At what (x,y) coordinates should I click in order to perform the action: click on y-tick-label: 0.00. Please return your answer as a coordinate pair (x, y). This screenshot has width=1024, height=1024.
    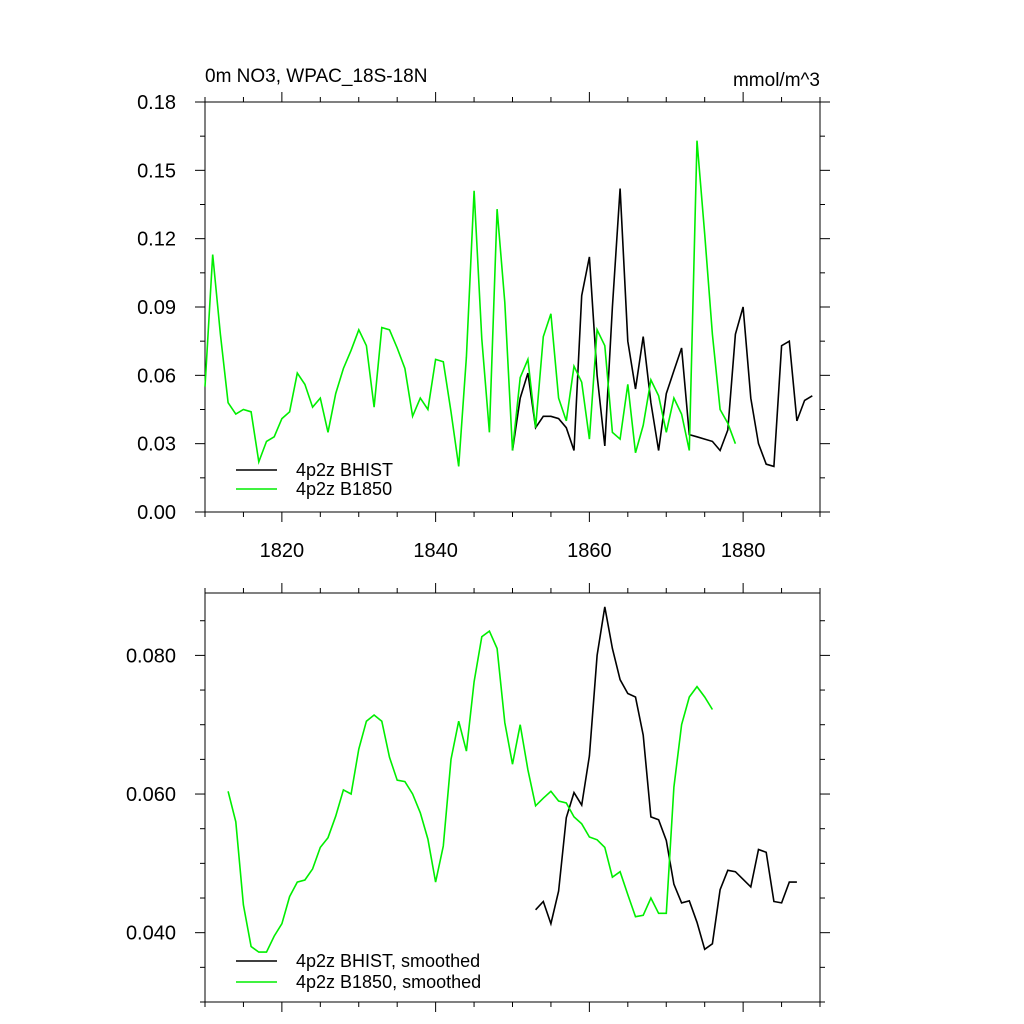
    Looking at the image, I should click on (156, 513).